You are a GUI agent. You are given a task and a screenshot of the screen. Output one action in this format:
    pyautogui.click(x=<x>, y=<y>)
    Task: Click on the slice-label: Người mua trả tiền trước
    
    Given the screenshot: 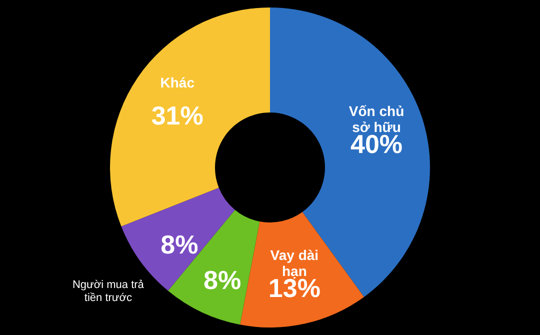 What is the action you would take?
    pyautogui.click(x=108, y=291)
    